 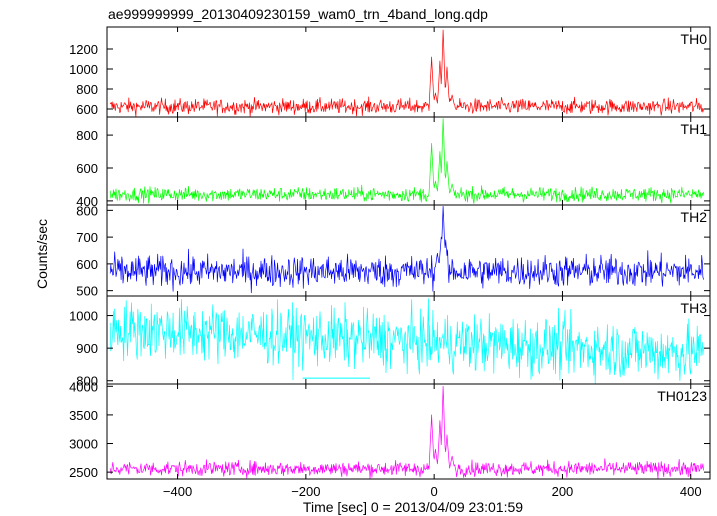 What do you see at coordinates (694, 217) in the screenshot?
I see `panel-name-th2: TH2` at bounding box center [694, 217].